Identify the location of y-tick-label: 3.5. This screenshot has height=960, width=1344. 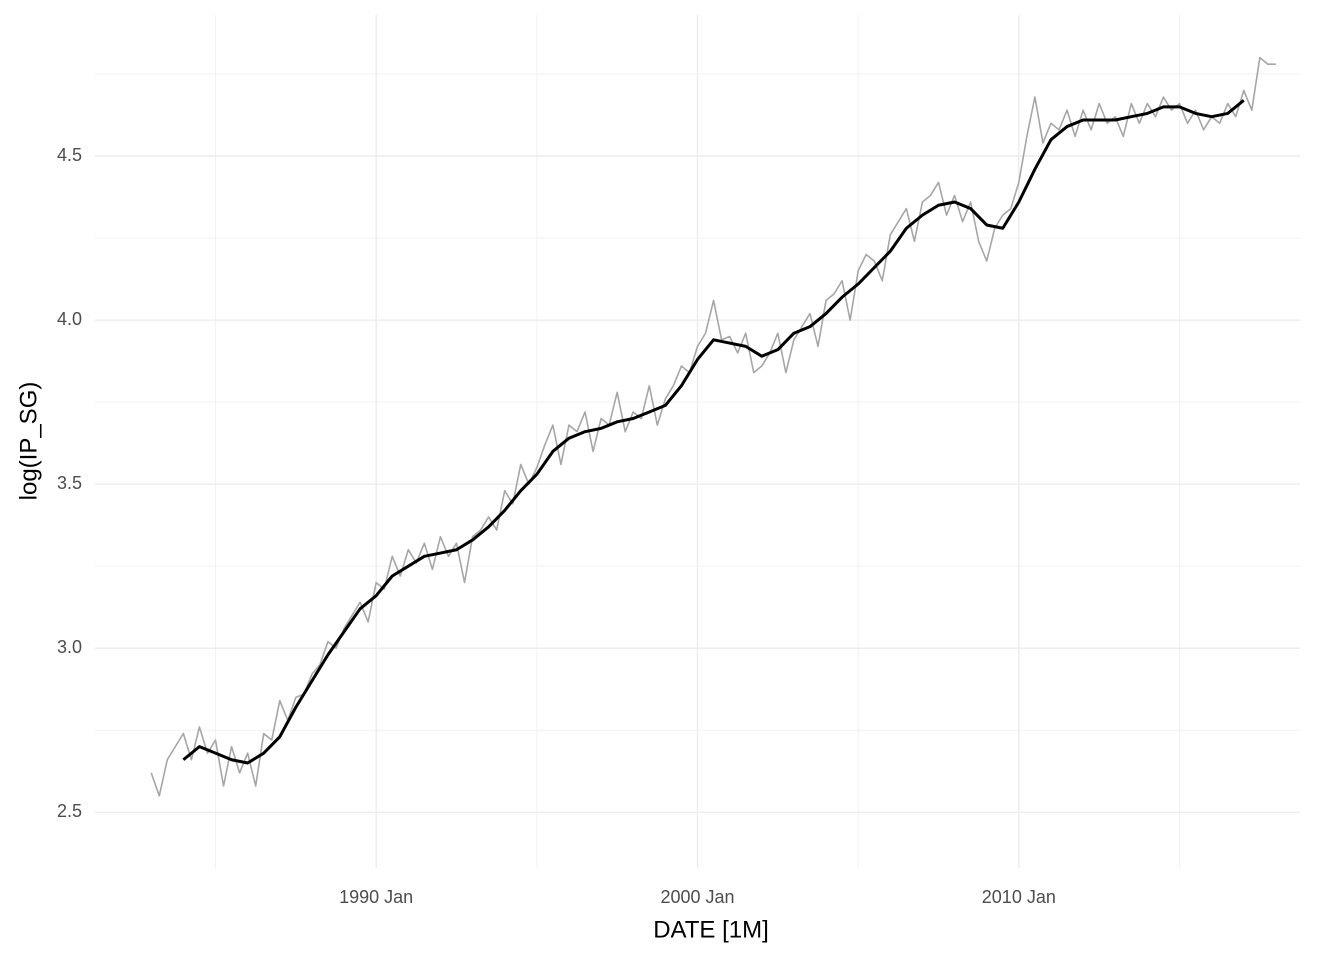
(69, 483).